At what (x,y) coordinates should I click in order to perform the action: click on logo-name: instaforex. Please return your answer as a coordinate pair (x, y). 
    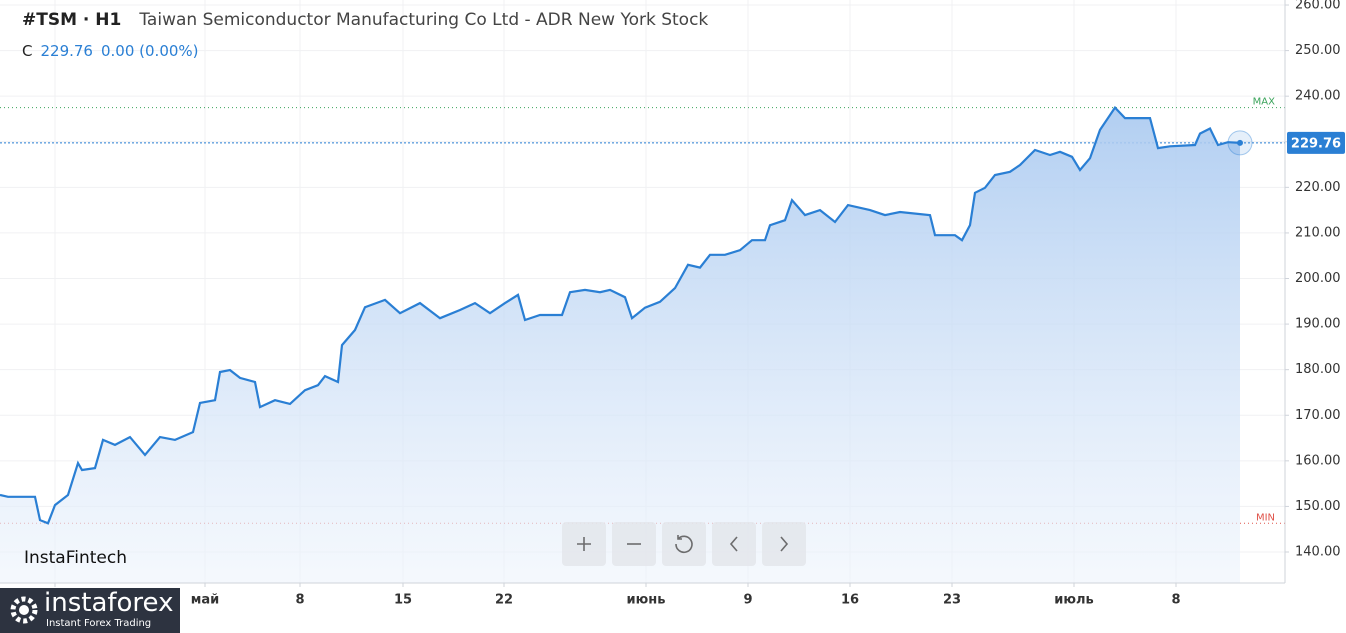
    Looking at the image, I should click on (109, 603).